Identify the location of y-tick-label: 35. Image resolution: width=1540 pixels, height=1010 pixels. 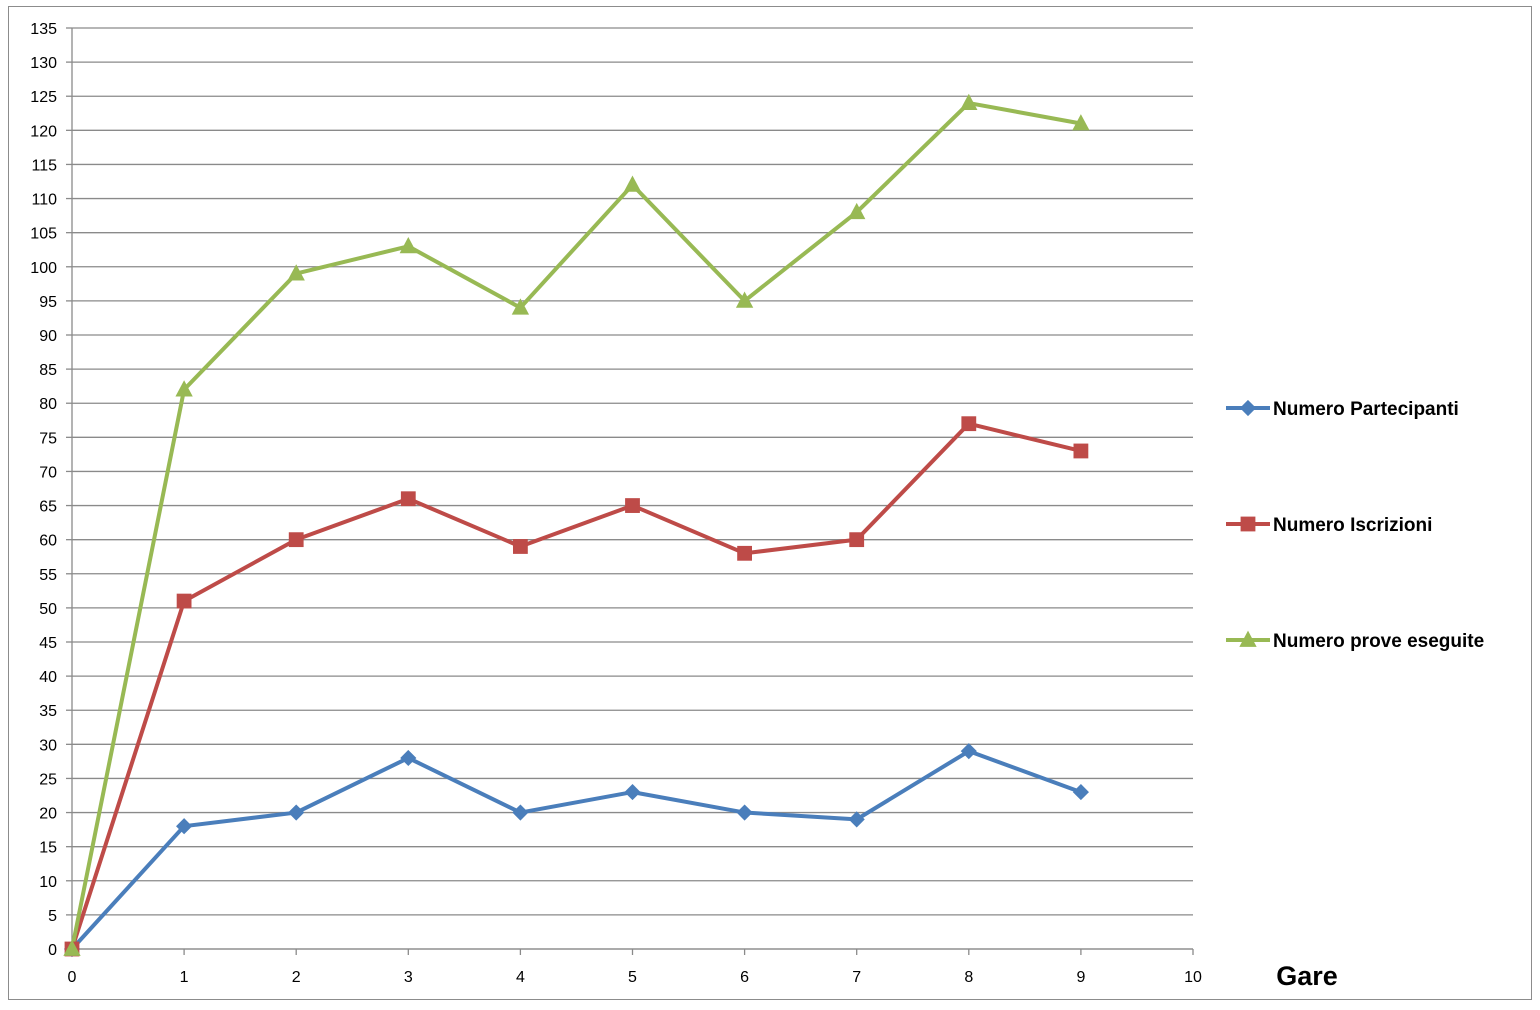
(48, 711).